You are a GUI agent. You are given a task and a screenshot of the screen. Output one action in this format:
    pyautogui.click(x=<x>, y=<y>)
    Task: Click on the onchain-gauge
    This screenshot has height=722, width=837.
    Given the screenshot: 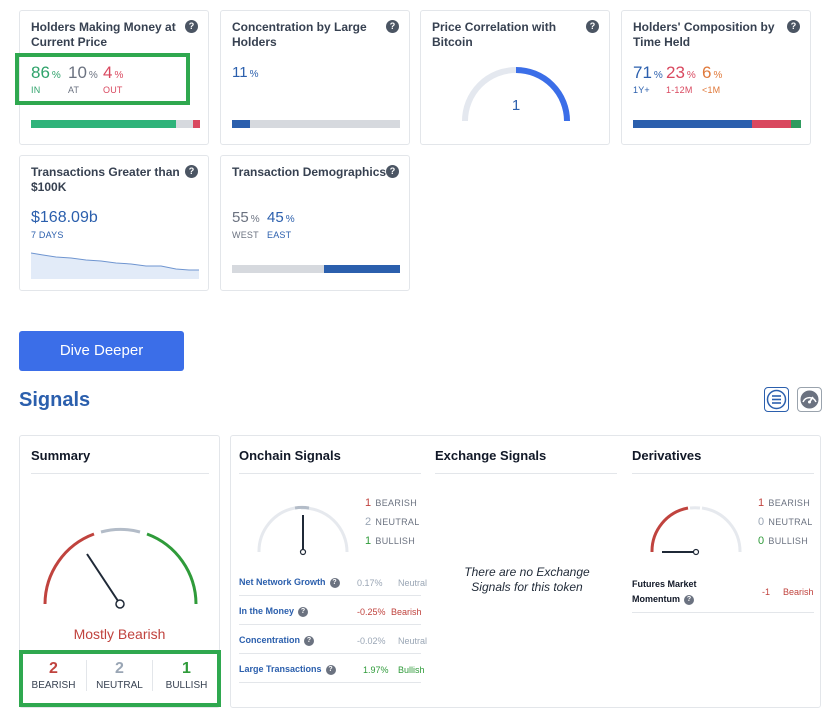 What is the action you would take?
    pyautogui.click(x=303, y=530)
    